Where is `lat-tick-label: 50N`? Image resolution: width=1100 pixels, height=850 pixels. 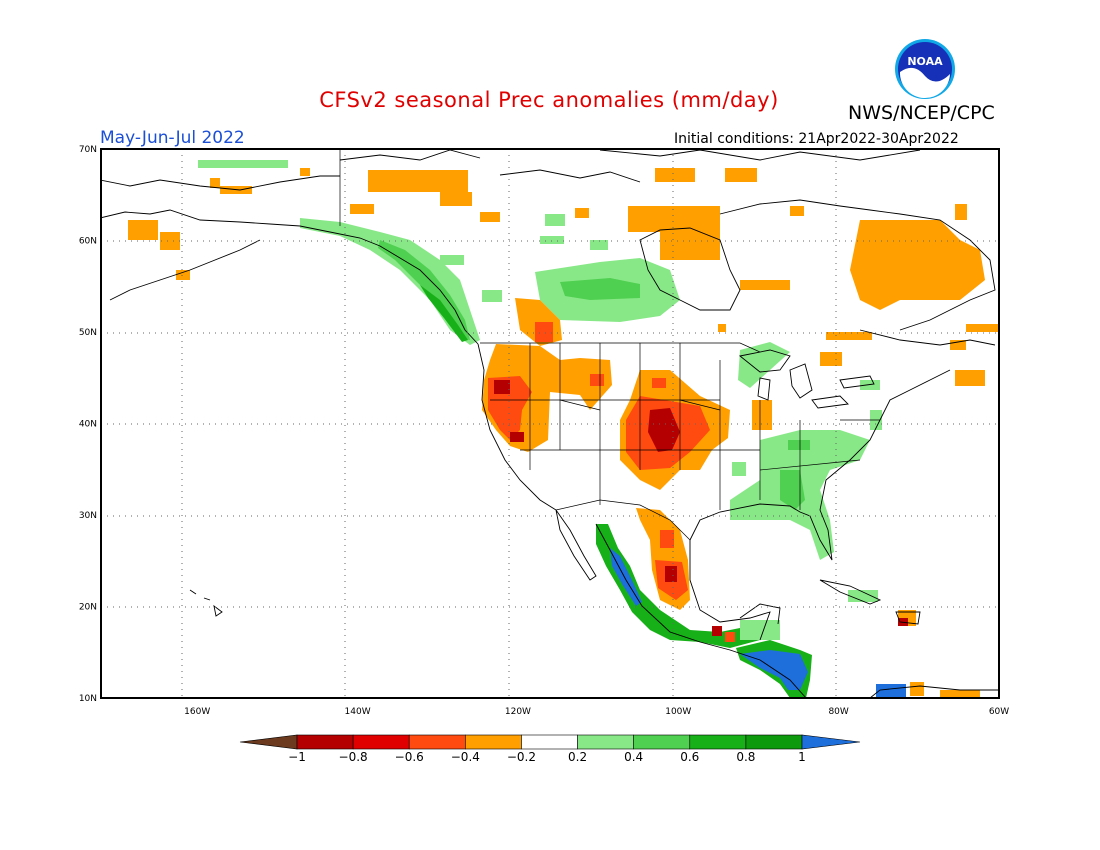
lat-tick-label: 50N is located at coordinates (88, 333).